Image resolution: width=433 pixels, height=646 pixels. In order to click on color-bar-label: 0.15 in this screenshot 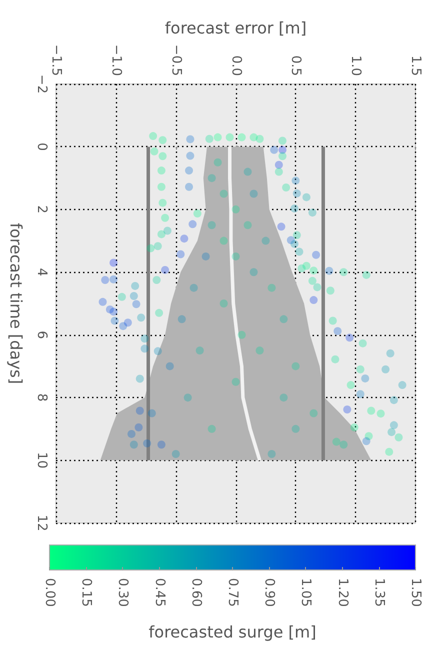, I will do `click(86, 592)`.